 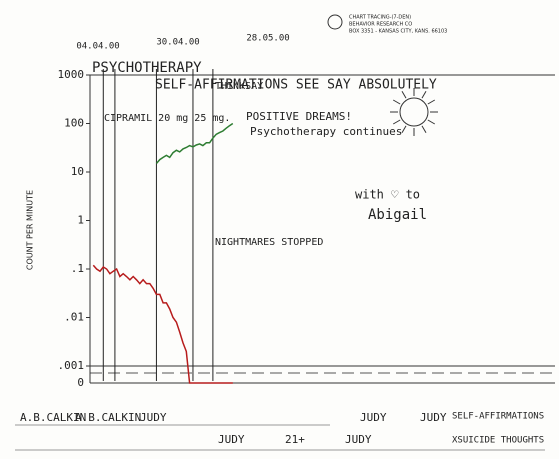 What do you see at coordinates (71, 74) in the screenshot?
I see `y-tick-label: 1000` at bounding box center [71, 74].